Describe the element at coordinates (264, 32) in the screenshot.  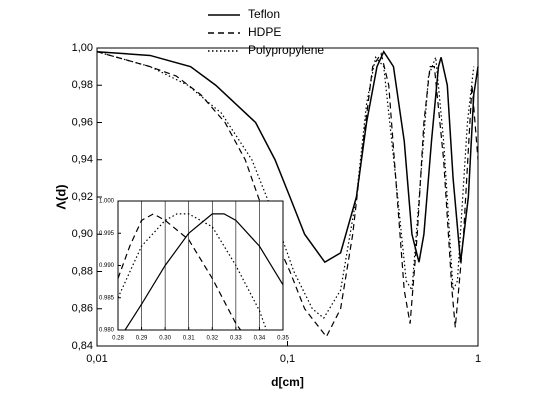
I see `legend-label: HDPE` at that location.